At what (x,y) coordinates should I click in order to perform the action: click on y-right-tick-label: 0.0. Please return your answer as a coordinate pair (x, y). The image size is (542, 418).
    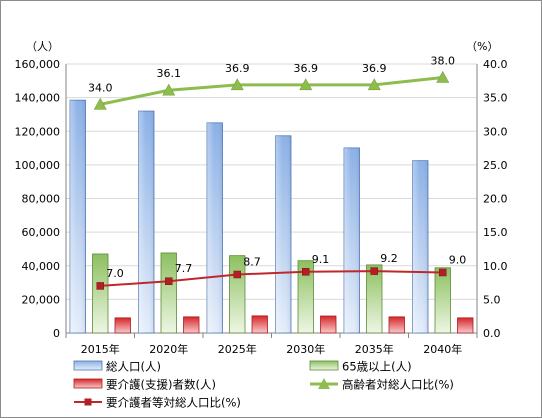
    Looking at the image, I should click on (492, 333).